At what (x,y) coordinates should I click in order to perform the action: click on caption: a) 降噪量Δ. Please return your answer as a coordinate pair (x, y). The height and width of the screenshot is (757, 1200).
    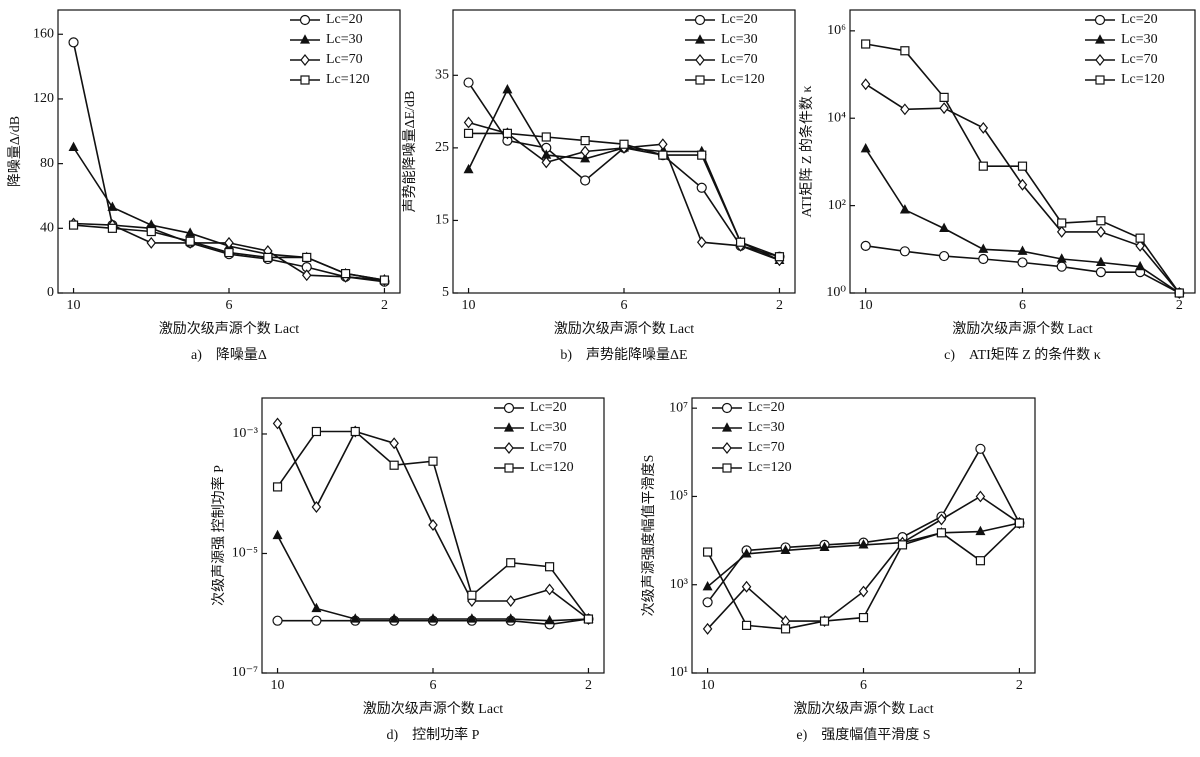
    Looking at the image, I should click on (229, 355).